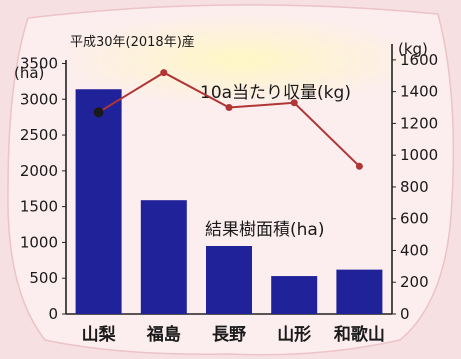 The image size is (461, 359). I want to click on right-axis-tick-label: 200, so click(414, 282).